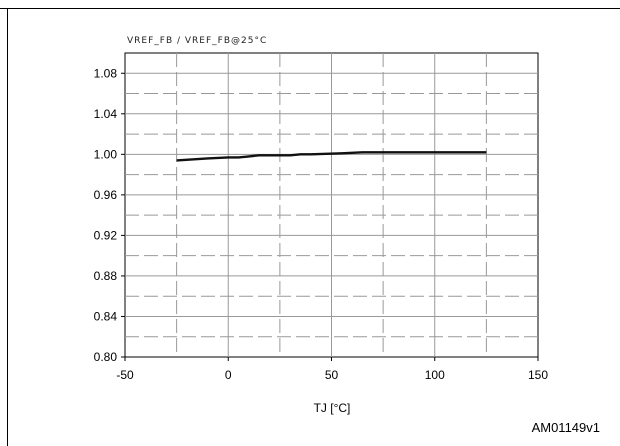  I want to click on y-tick-label: 0.96, so click(106, 195).